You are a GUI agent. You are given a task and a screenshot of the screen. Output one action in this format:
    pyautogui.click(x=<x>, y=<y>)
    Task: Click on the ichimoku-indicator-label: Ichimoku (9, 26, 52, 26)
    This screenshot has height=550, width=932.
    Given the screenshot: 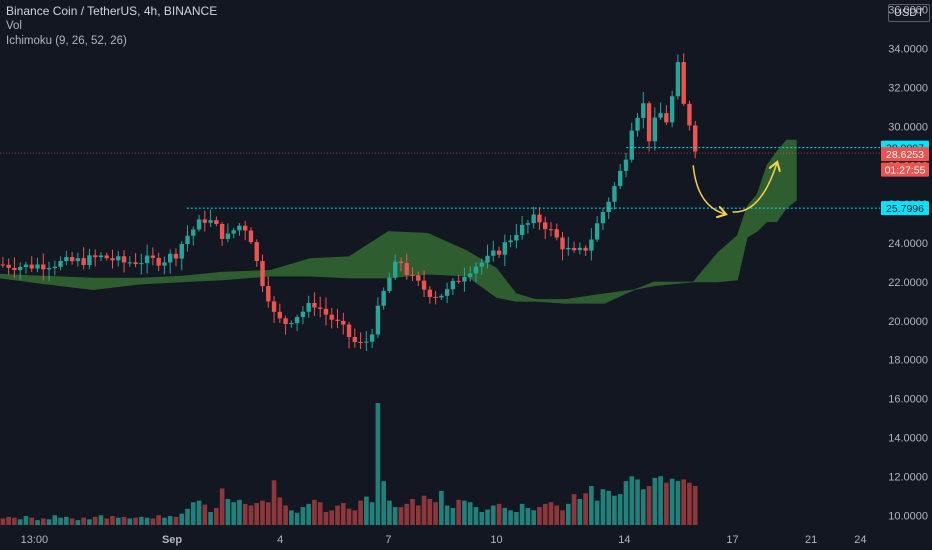 What is the action you would take?
    pyautogui.click(x=66, y=41)
    